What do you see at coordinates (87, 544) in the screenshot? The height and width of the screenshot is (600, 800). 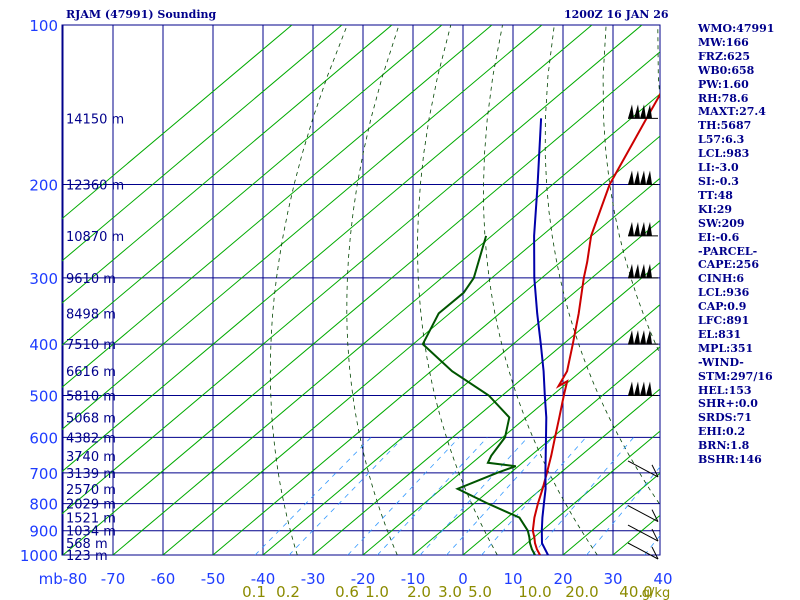 I see `height-label: 568 m` at bounding box center [87, 544].